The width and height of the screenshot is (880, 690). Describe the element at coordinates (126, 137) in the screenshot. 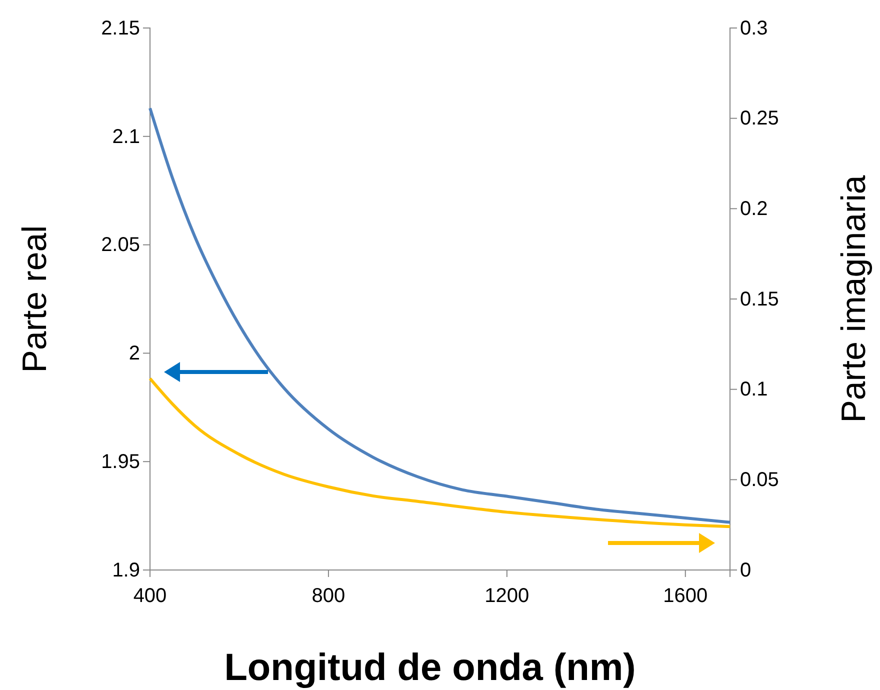

I see `y-tick-label: 2.1` at that location.